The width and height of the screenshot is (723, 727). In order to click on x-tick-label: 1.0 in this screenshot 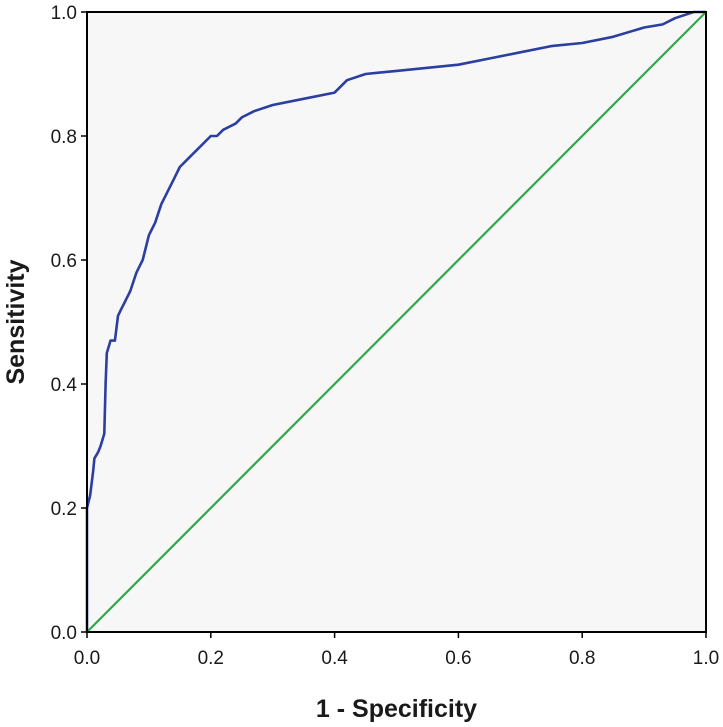, I will do `click(706, 658)`.